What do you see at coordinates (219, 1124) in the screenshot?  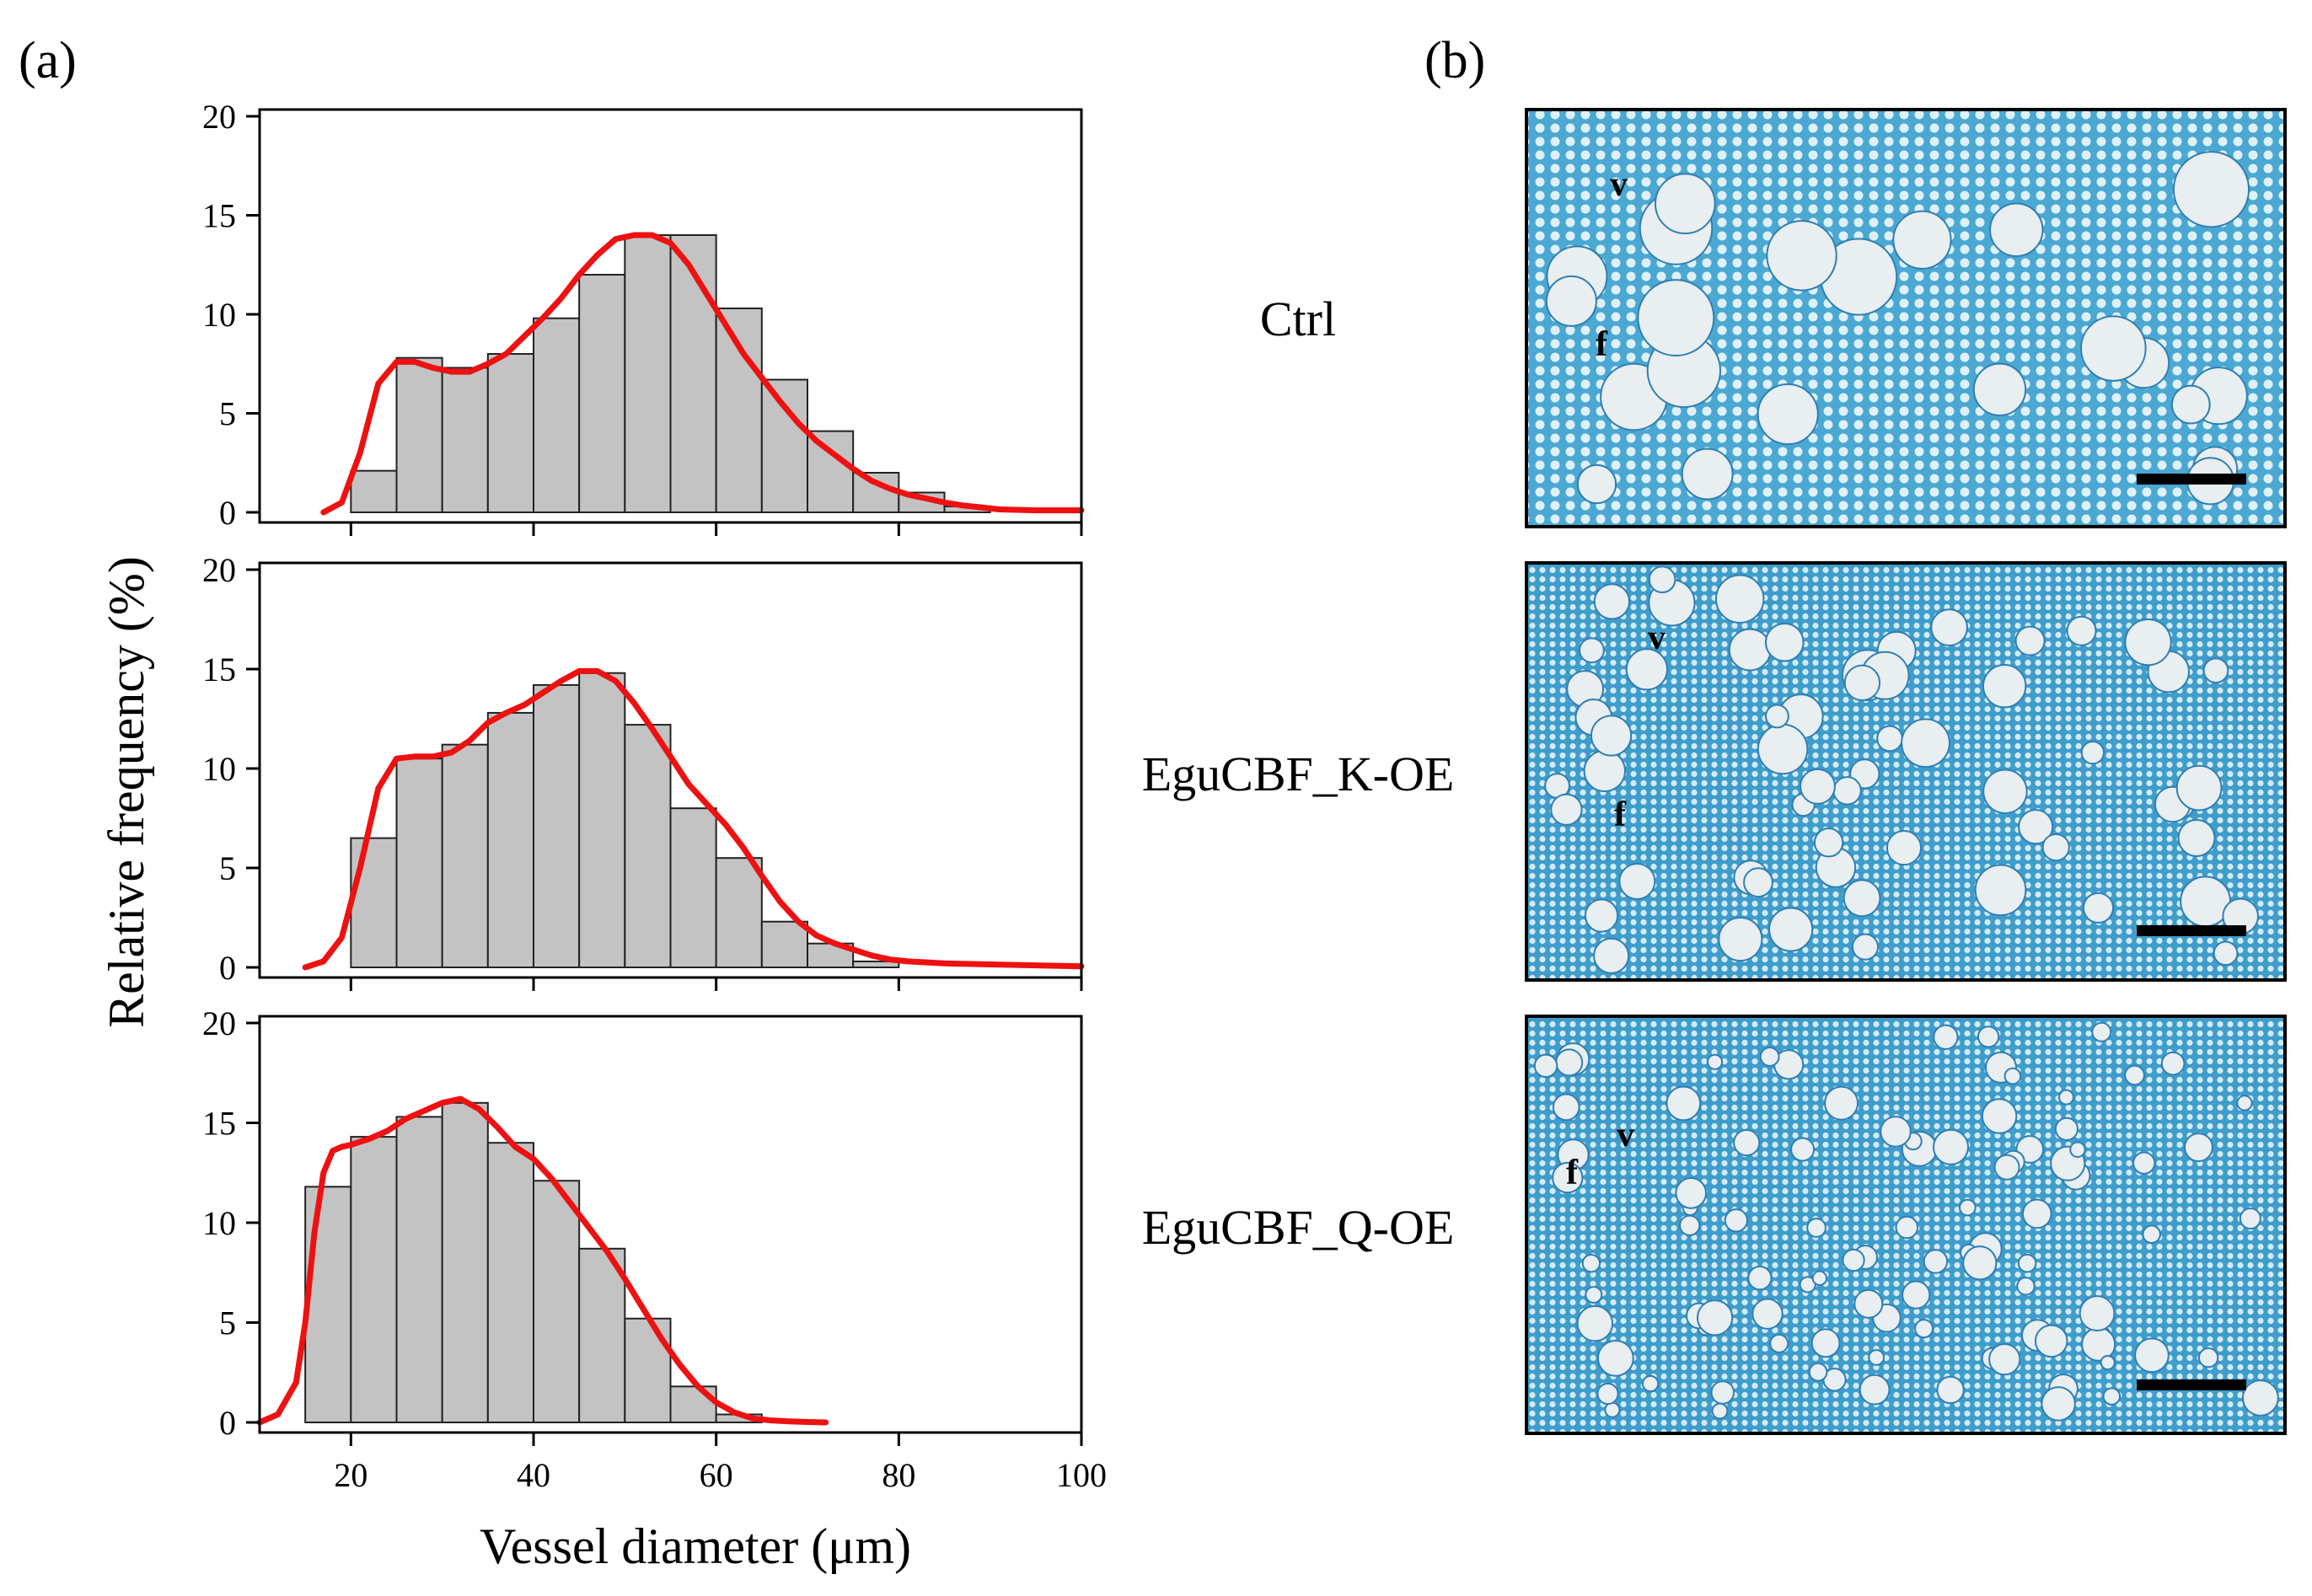 I see `y-tick-label: 15` at bounding box center [219, 1124].